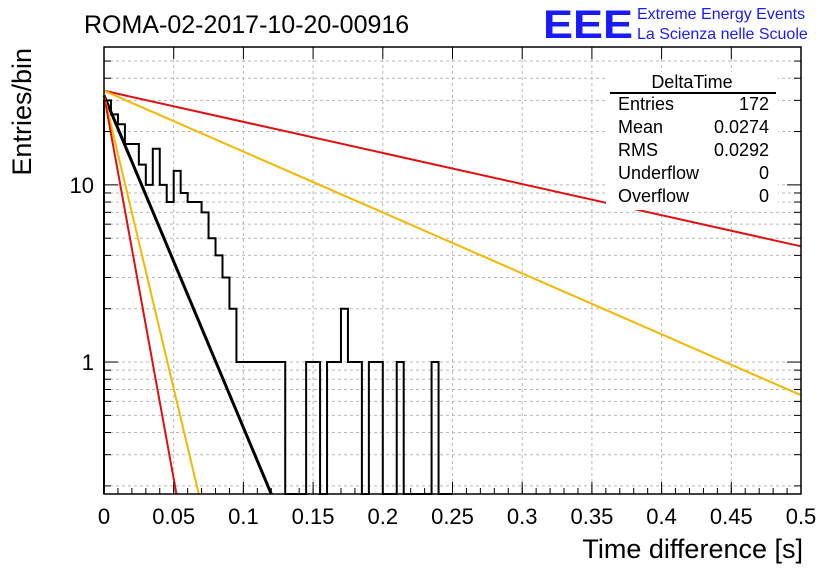  I want to click on y-tick-label: 10, so click(82, 185).